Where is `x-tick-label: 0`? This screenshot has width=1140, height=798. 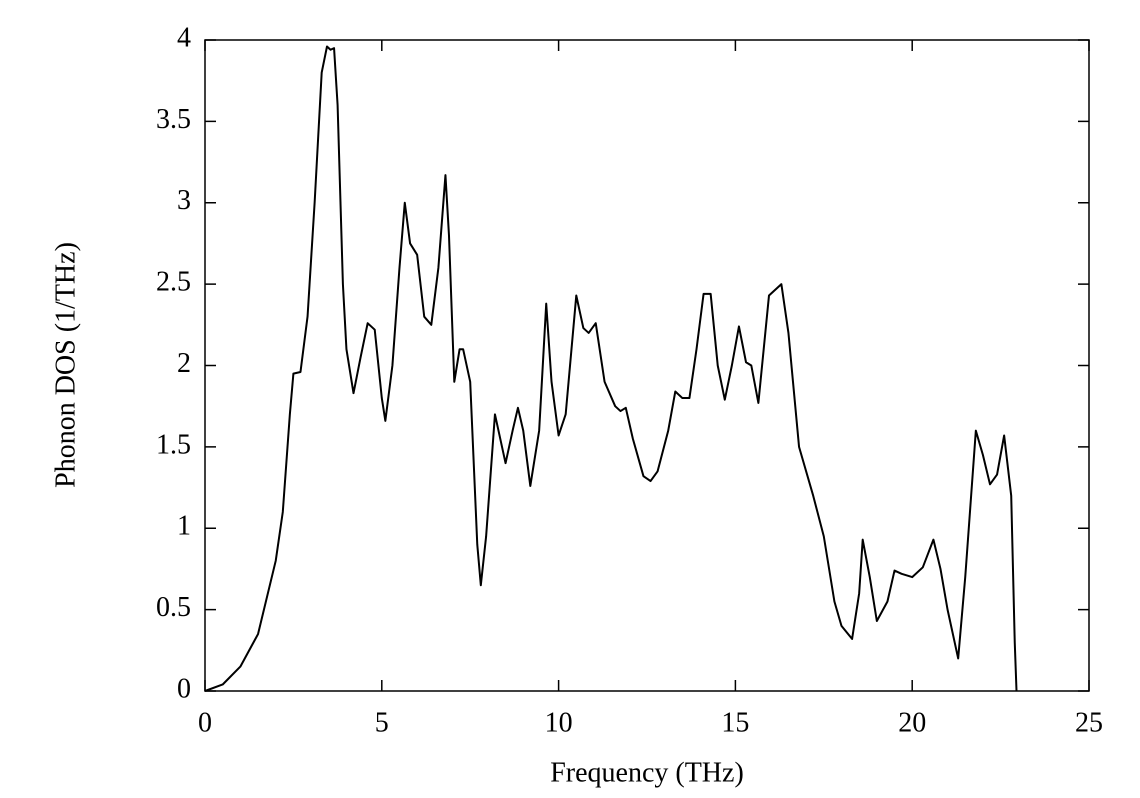 x-tick-label: 0 is located at coordinates (205, 722).